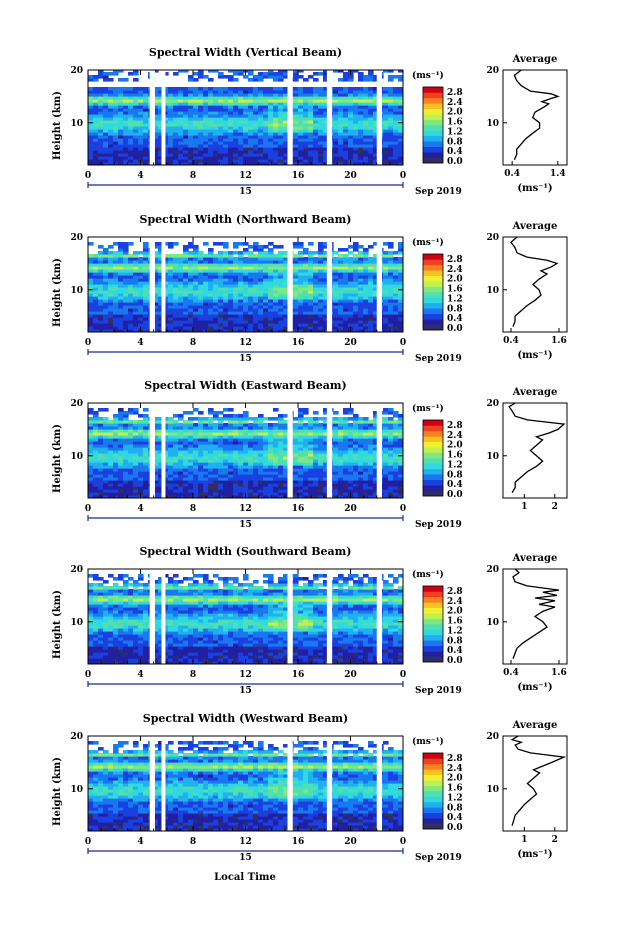  What do you see at coordinates (245, 52) in the screenshot?
I see `panel-title: Spectral Width (Vertical Beam)` at bounding box center [245, 52].